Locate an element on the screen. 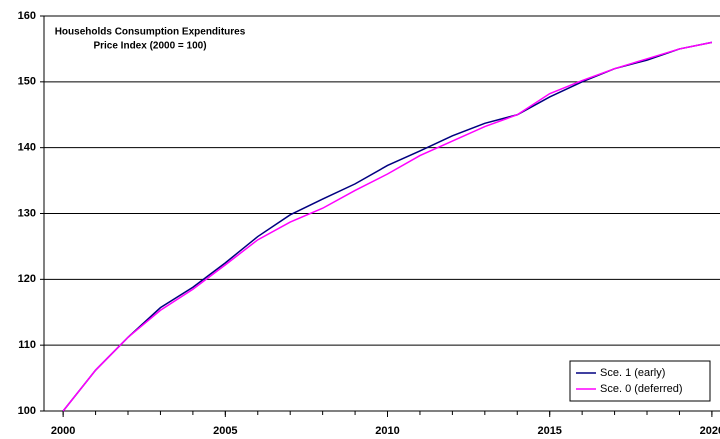 The height and width of the screenshot is (439, 720). y-tick-label: 130 is located at coordinates (27, 213).